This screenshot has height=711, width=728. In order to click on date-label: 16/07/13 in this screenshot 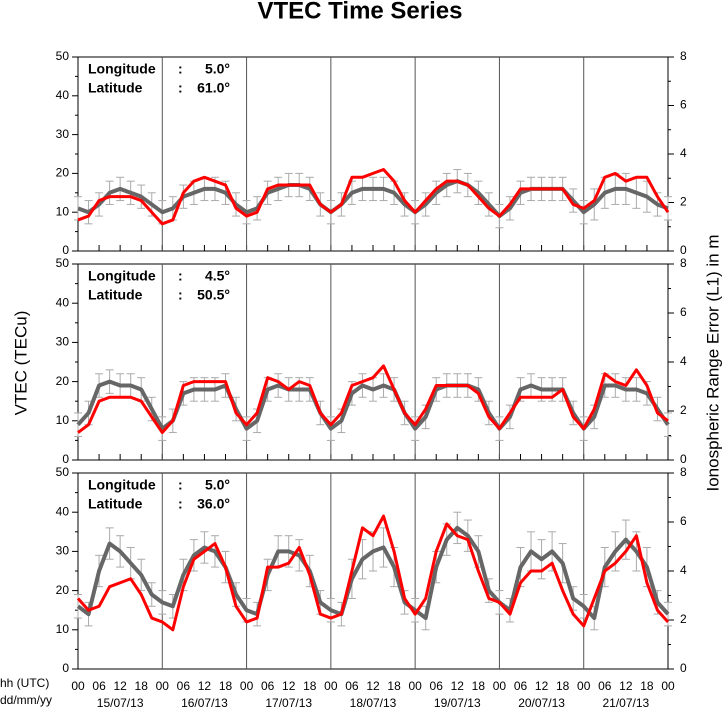, I will do `click(204, 703)`.